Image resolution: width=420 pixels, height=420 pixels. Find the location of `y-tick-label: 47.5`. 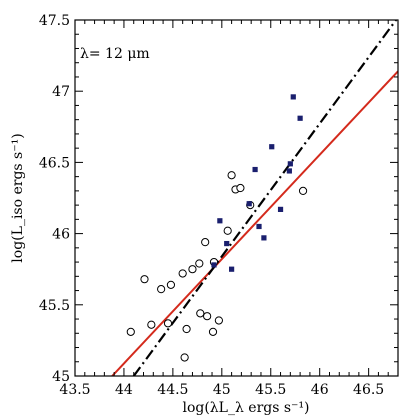

y-tick-label: 47.5 is located at coordinates (54, 21).